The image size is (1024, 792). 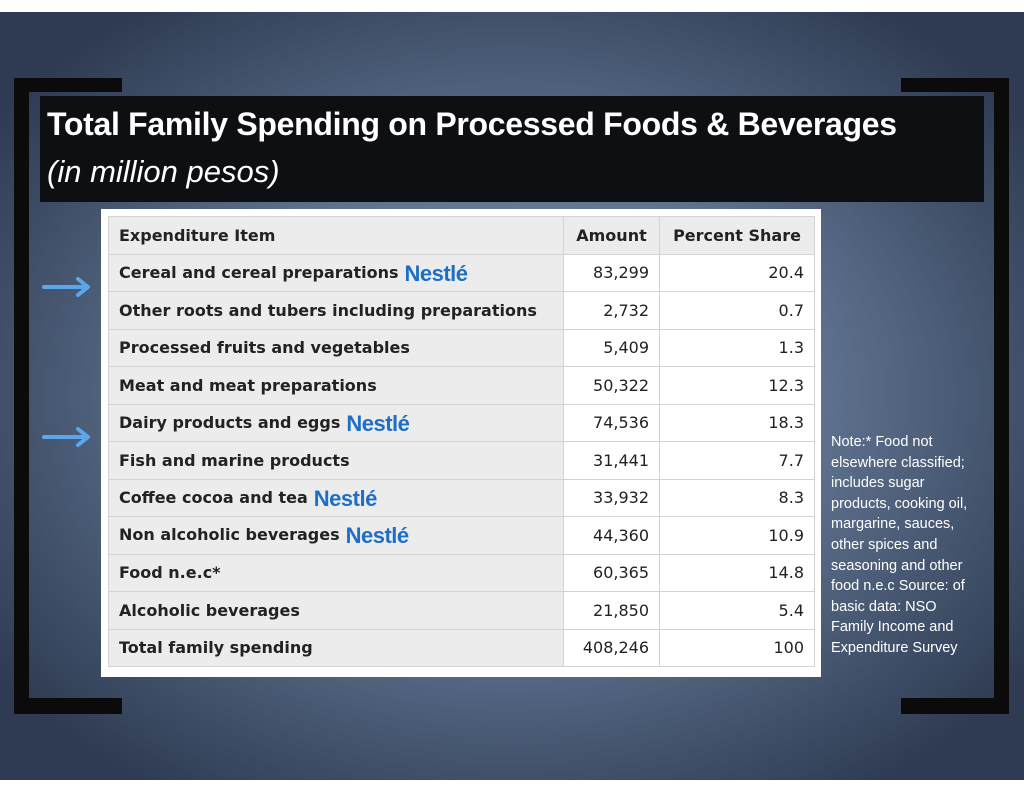 I want to click on table-row: Food n.e.c* 60,365 14.8, so click(x=461, y=572).